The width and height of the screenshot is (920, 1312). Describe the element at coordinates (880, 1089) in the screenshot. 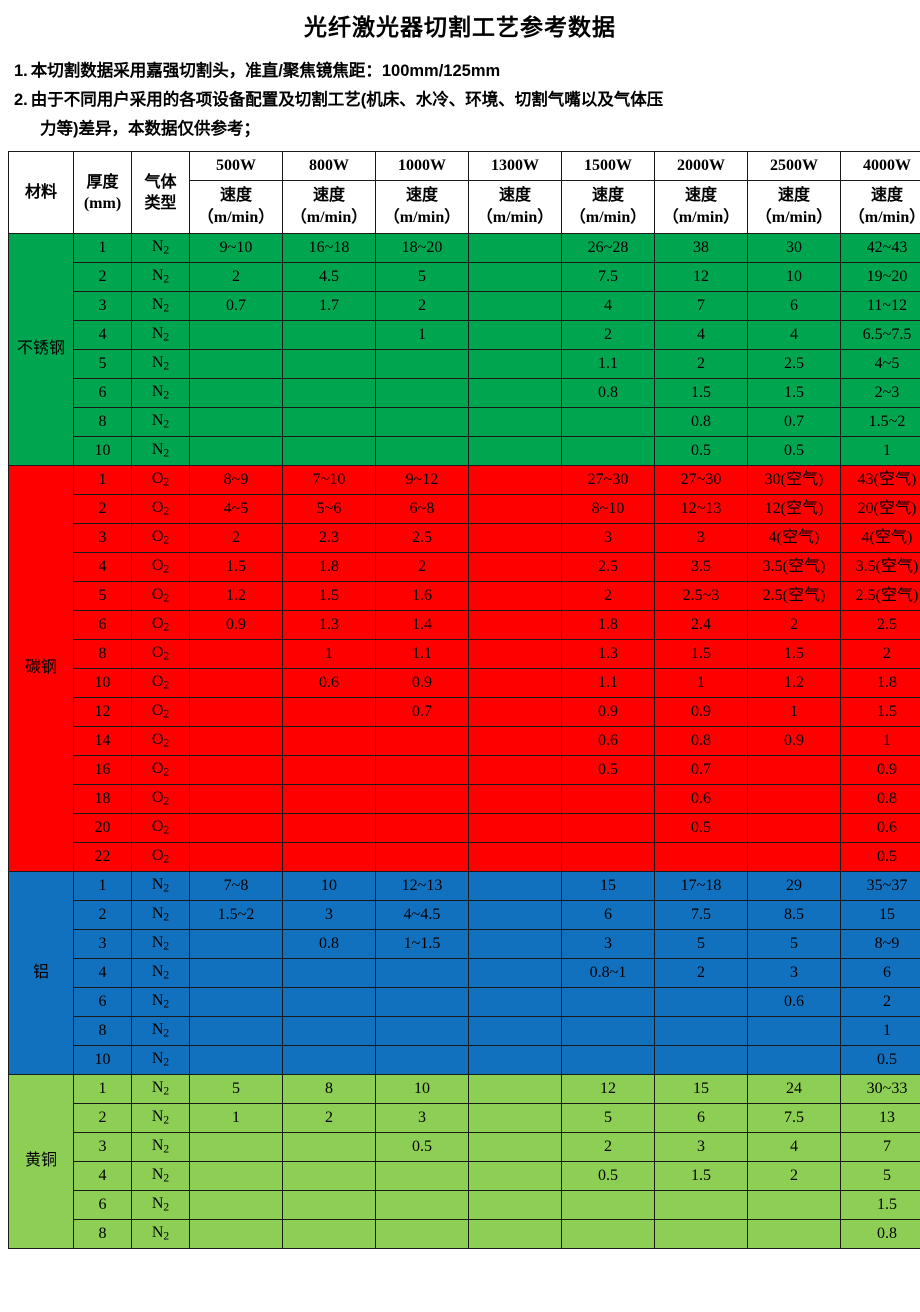

I see `speed-value-cell: 30~33` at that location.